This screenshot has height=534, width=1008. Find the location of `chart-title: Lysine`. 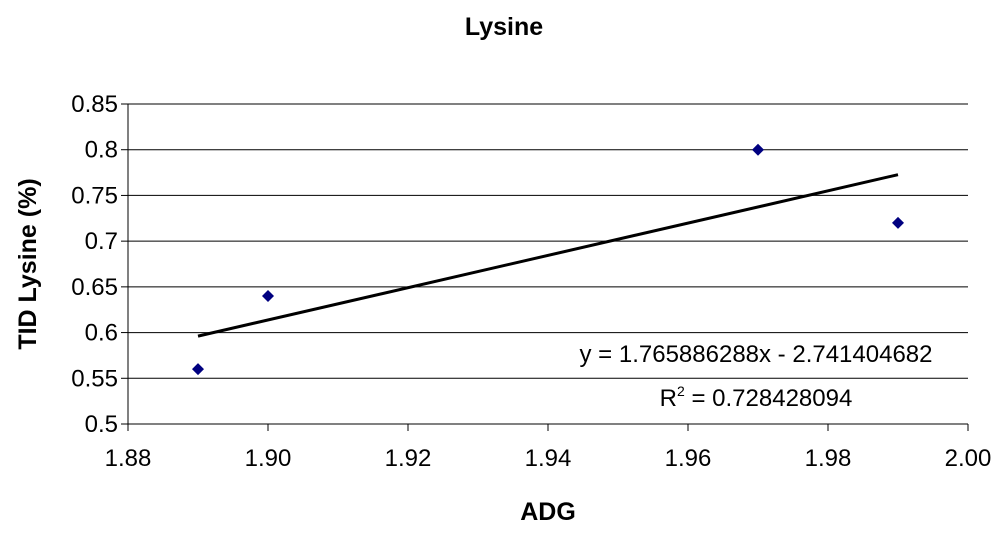

chart-title: Lysine is located at coordinates (504, 27).